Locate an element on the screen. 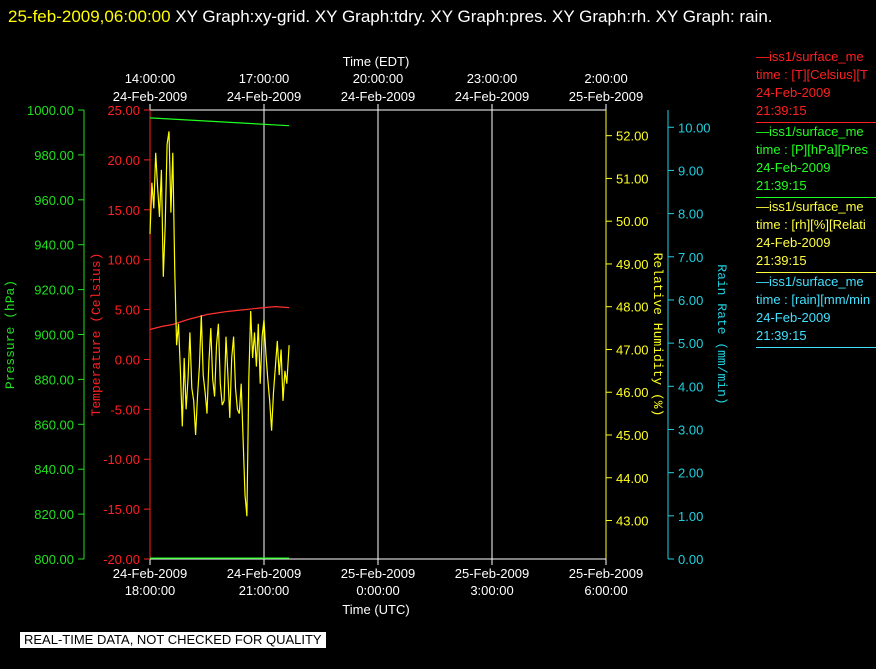 Image resolution: width=876 pixels, height=669 pixels. top-tick-label: 23:00:00 is located at coordinates (492, 78).